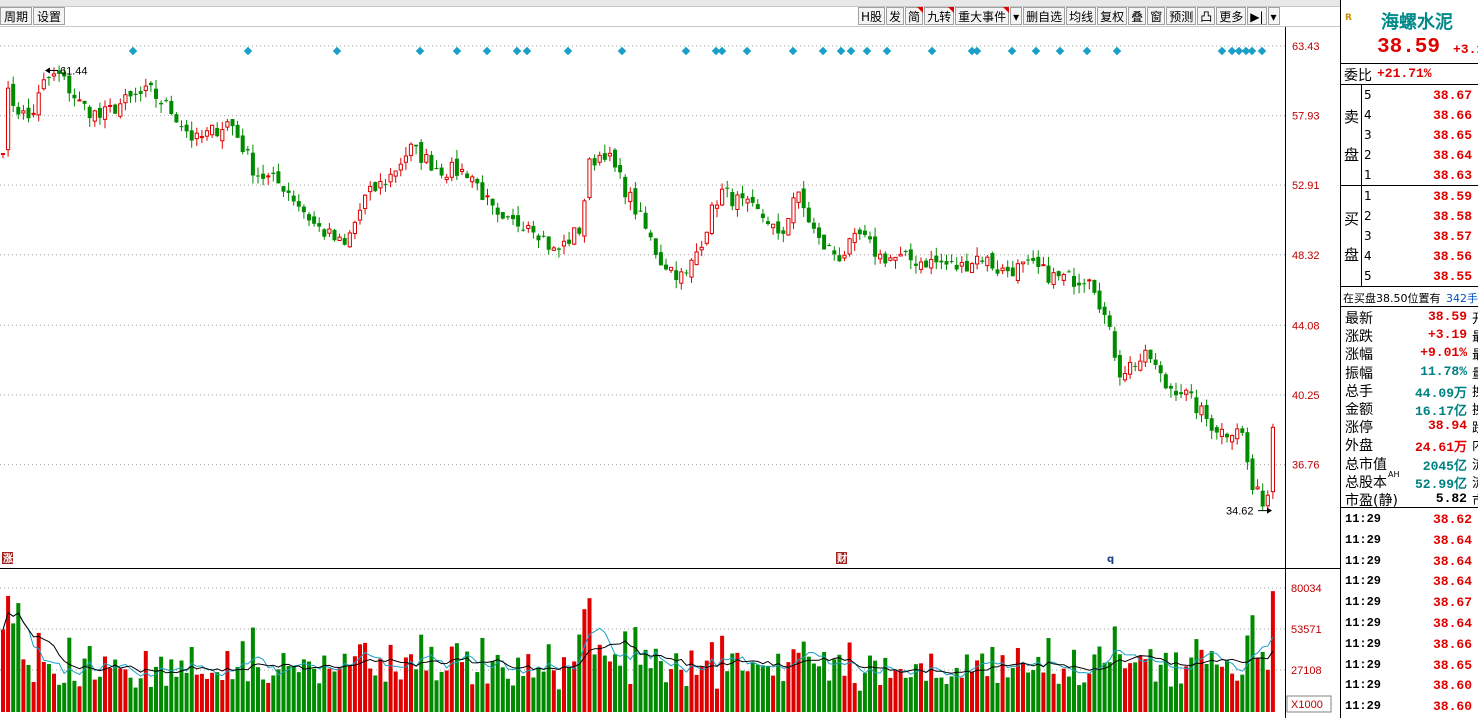 The height and width of the screenshot is (718, 1478). I want to click on weibi-row: 委比 +21.71%, so click(1409, 74).